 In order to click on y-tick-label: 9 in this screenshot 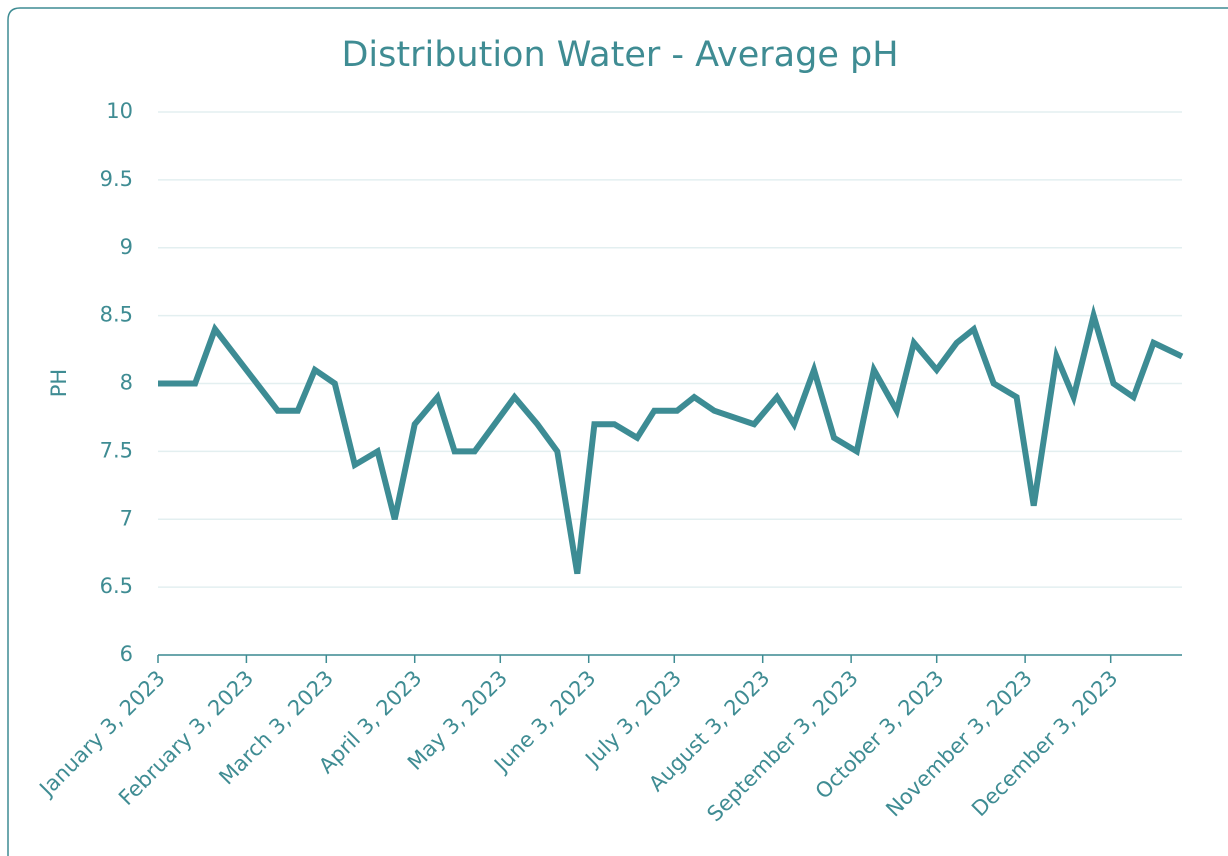, I will do `click(126, 247)`.